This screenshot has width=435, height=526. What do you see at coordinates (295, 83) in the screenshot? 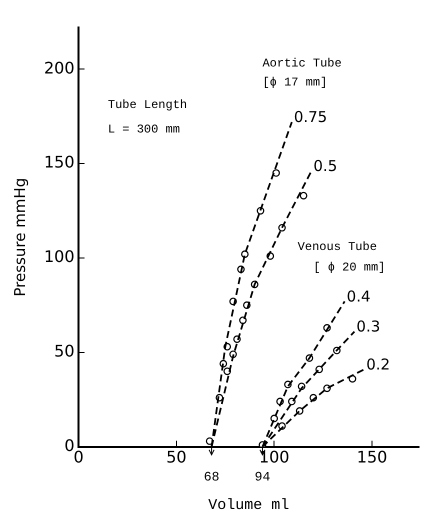
I see `annotation: [ϕ 17 mm]` at bounding box center [295, 83].